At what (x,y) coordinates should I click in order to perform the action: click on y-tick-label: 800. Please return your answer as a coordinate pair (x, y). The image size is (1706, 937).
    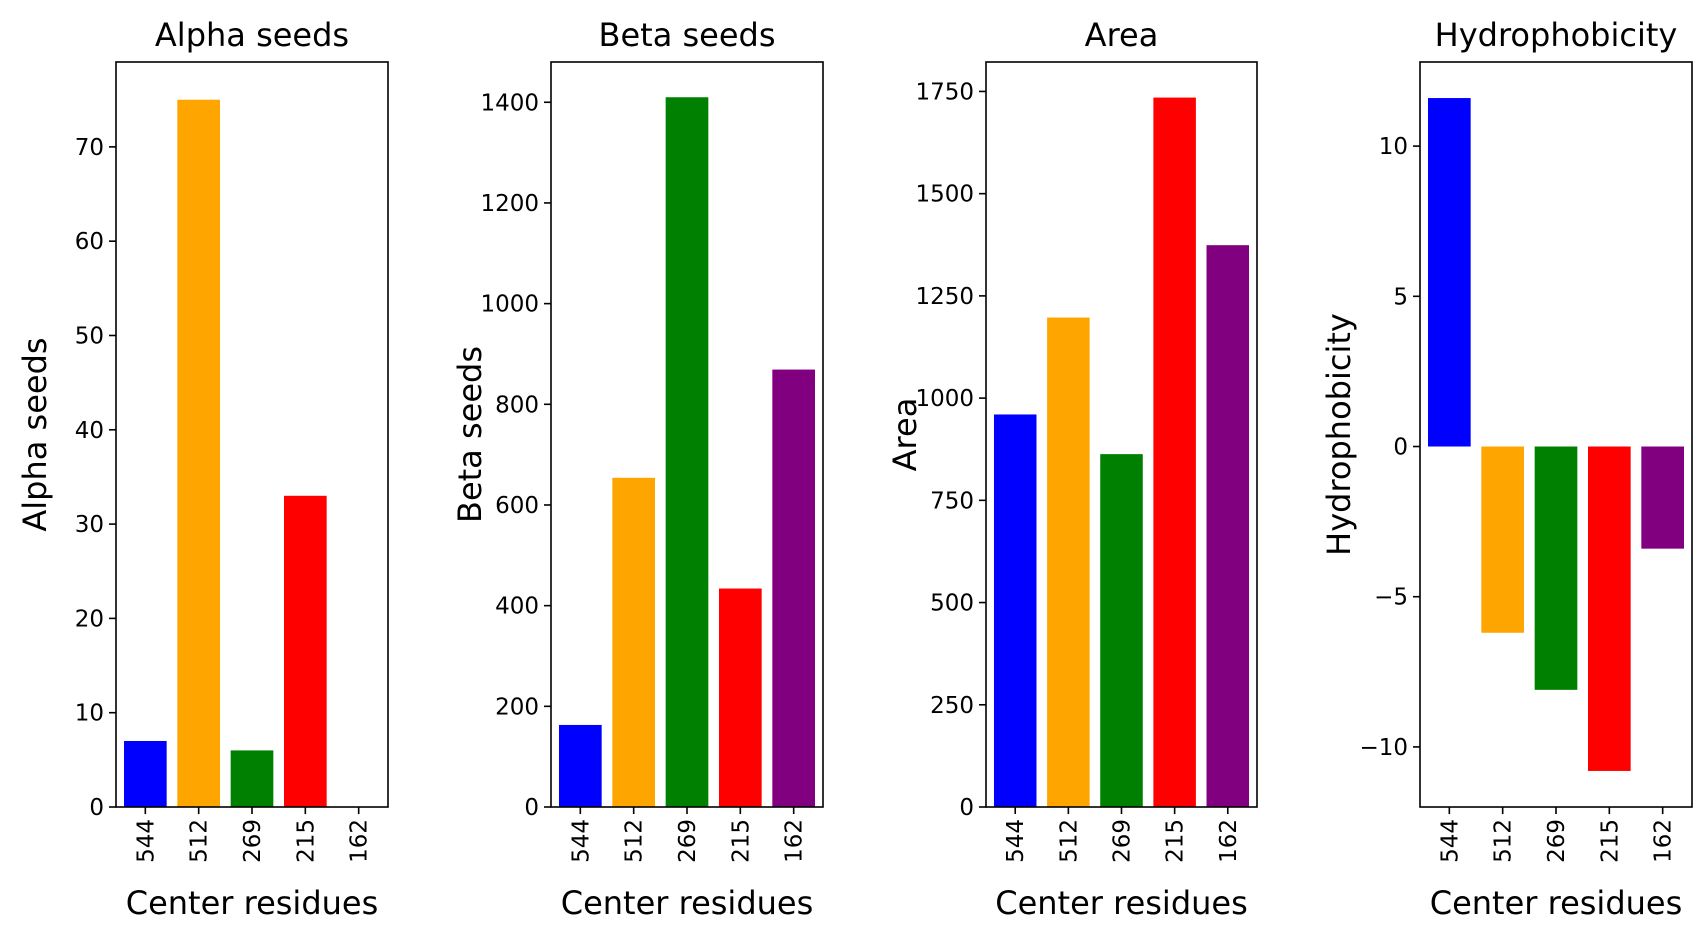
    Looking at the image, I should click on (517, 405).